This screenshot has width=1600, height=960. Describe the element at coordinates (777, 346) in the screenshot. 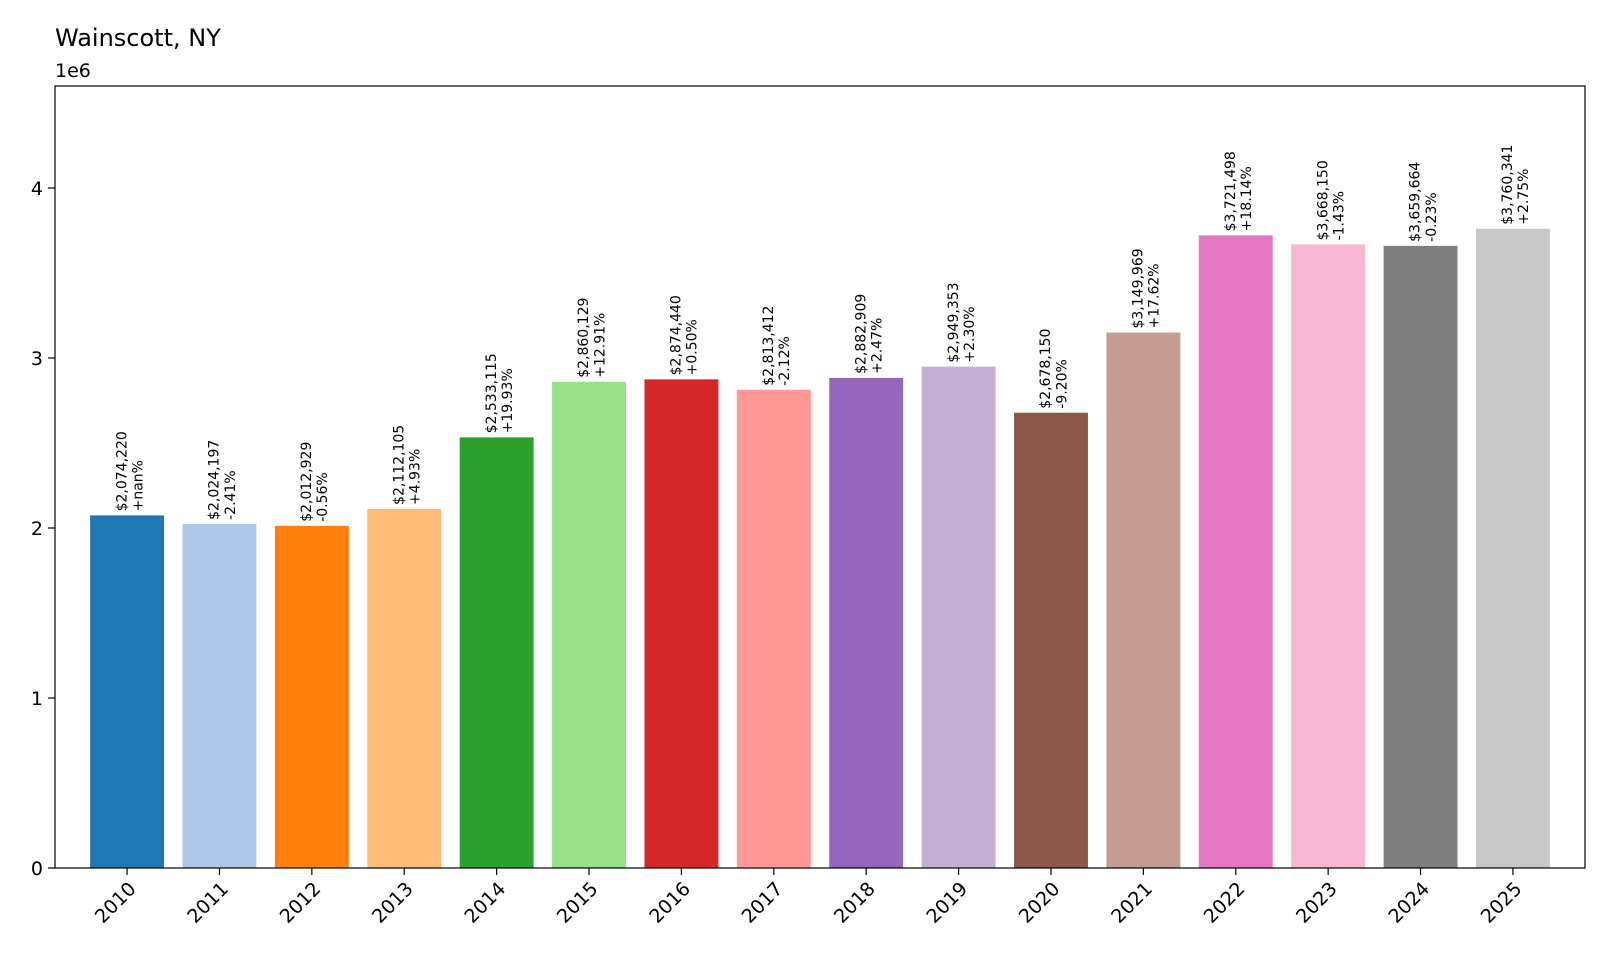

I see `bar-label-2017: $2,813,412-2.12%` at that location.